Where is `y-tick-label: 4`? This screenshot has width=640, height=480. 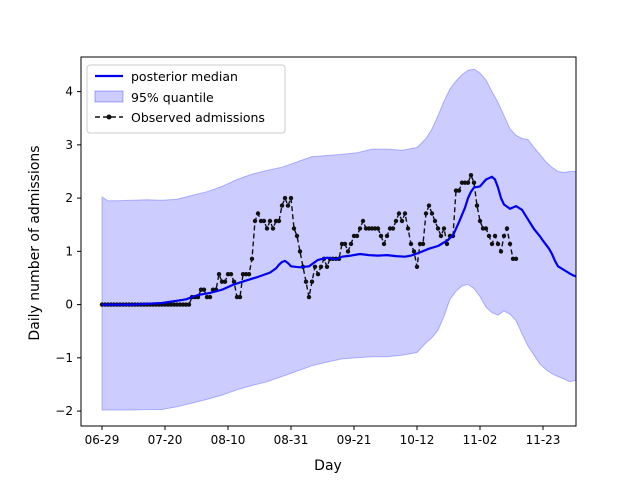 y-tick-label: 4 is located at coordinates (69, 92).